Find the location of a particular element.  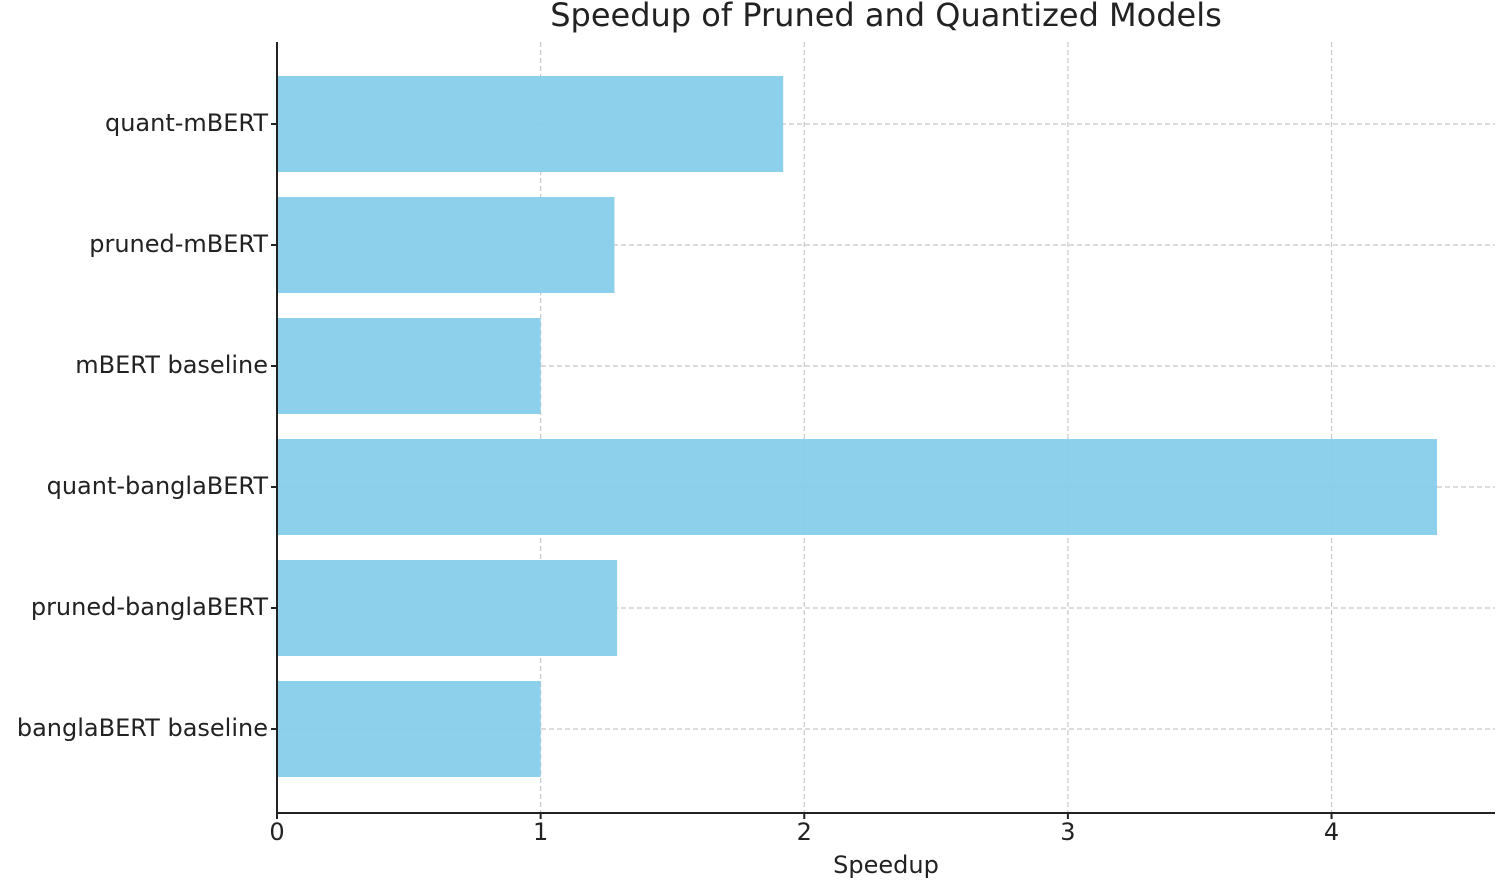

y-tick-label: quant-mBERT is located at coordinates (186, 123).